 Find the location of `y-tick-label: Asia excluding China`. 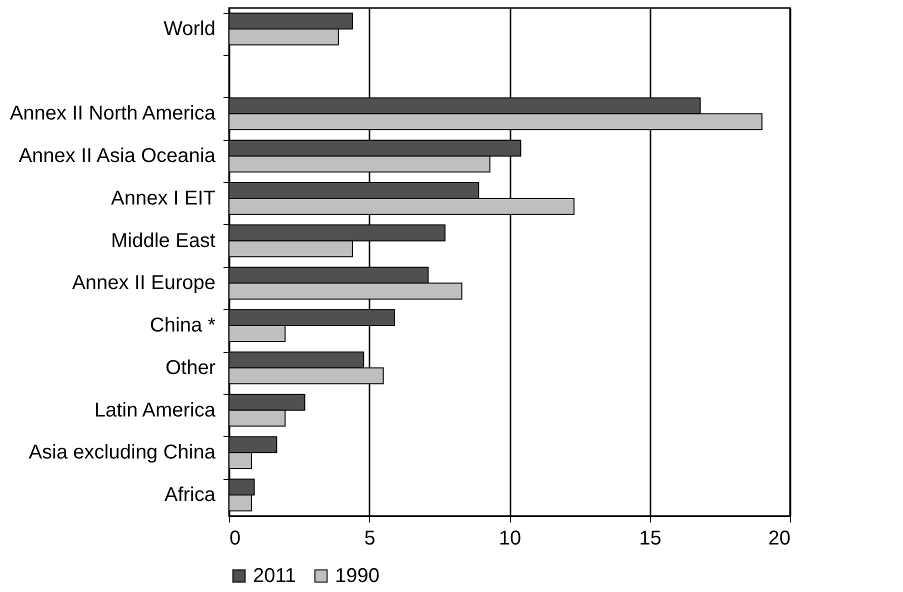

y-tick-label: Asia excluding China is located at coordinates (122, 453).